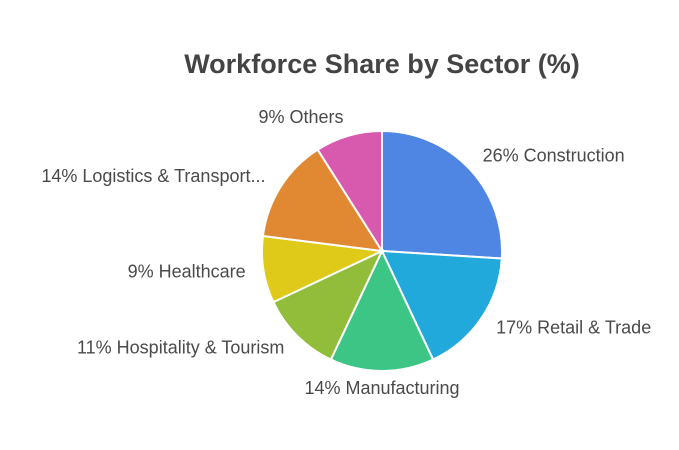  Describe the element at coordinates (187, 271) in the screenshot. I see `slice-label: 9% Healthcare` at that location.